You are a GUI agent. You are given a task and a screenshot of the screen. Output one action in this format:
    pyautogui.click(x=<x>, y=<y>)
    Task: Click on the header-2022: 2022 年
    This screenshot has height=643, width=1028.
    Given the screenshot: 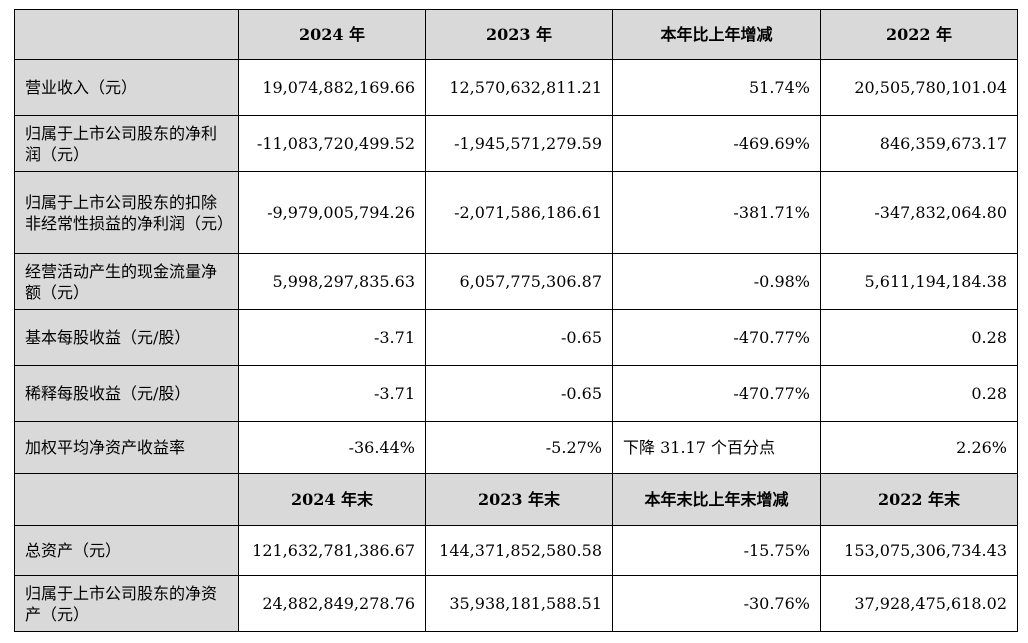 What is the action you would take?
    pyautogui.click(x=919, y=34)
    